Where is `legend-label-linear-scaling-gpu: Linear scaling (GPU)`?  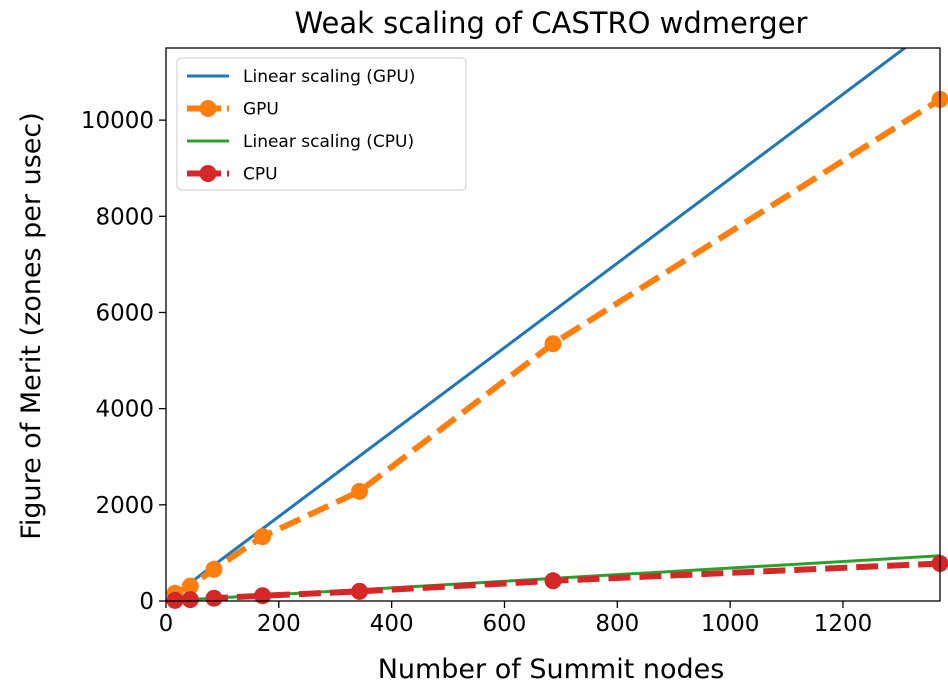 legend-label-linear-scaling-gpu: Linear scaling (GPU) is located at coordinates (329, 77).